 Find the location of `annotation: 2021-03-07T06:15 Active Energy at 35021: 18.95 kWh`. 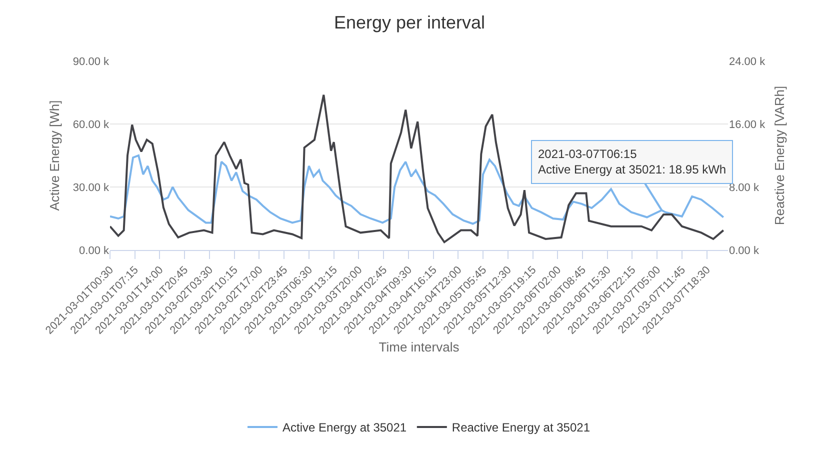

annotation: 2021-03-07T06:15 Active Energy at 35021: 18.95 kWh is located at coordinates (632, 162).